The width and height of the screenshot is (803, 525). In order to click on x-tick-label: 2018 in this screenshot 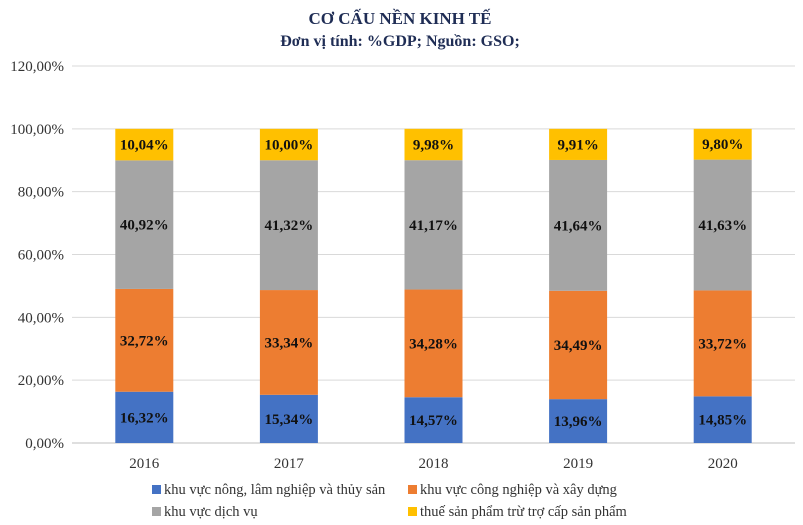, I will do `click(434, 464)`.